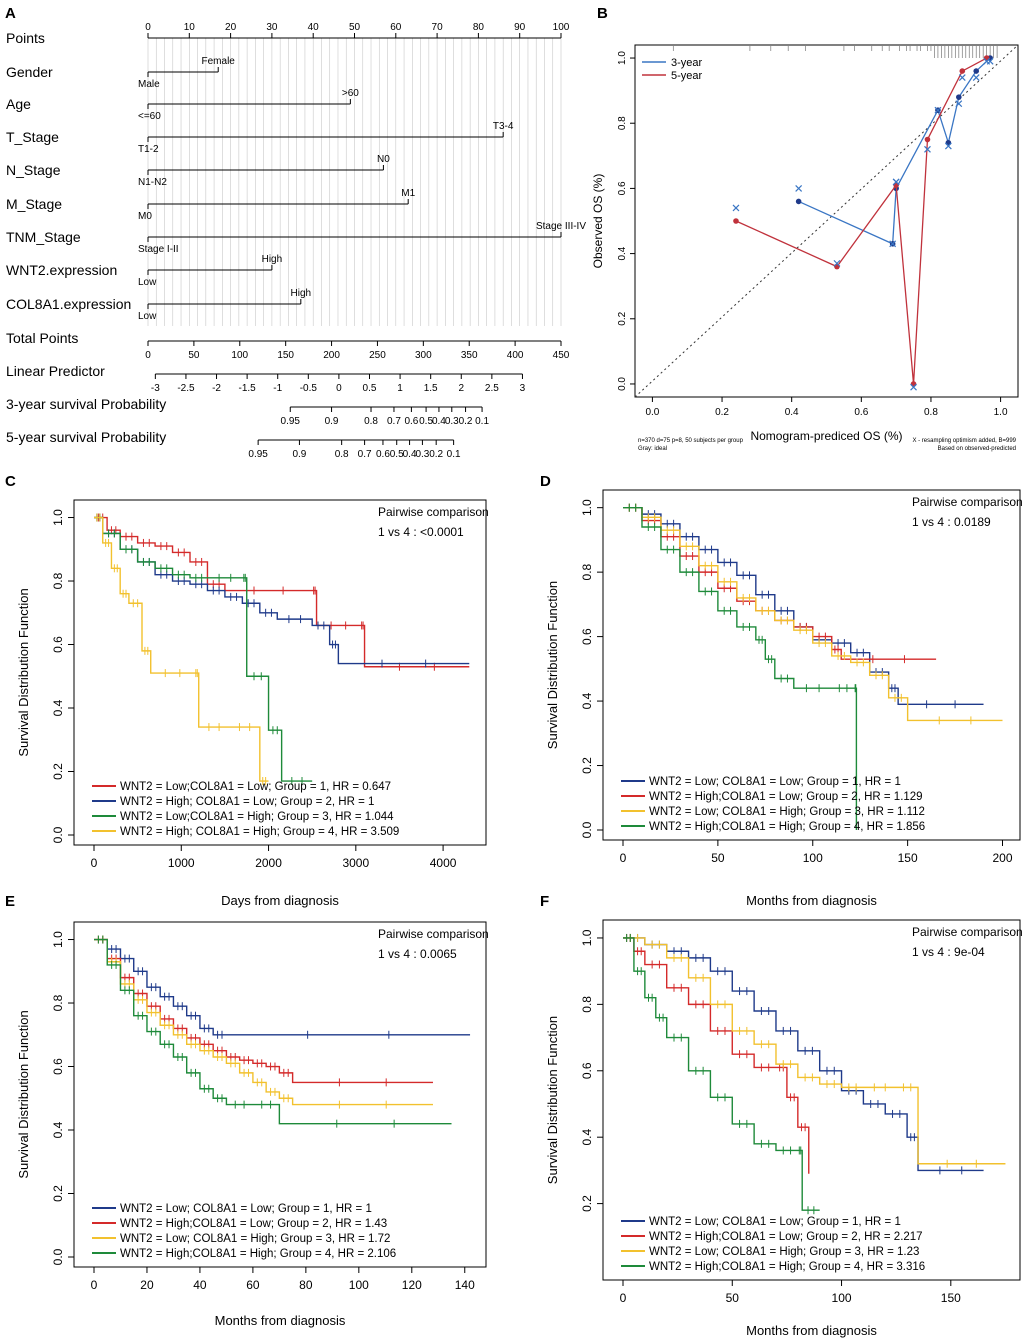 The width and height of the screenshot is (1026, 1339). Describe the element at coordinates (520, 27) in the screenshot. I see `points-axis-tick-label: 90` at that location.